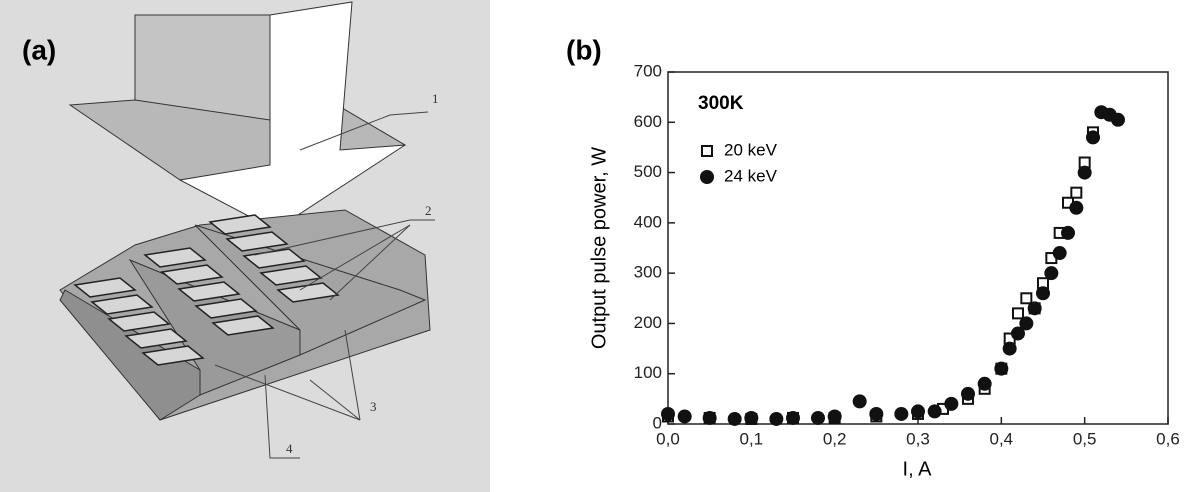 The height and width of the screenshot is (492, 1189). Describe the element at coordinates (373, 406) in the screenshot. I see `callout: 3` at that location.